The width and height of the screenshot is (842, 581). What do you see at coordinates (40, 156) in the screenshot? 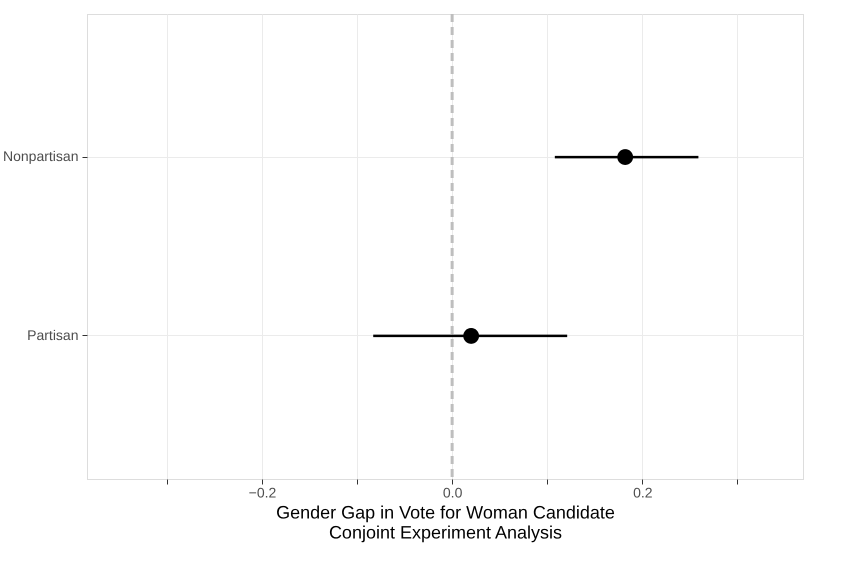
I see `y-tick-label: Nonpartisan` at bounding box center [40, 156].